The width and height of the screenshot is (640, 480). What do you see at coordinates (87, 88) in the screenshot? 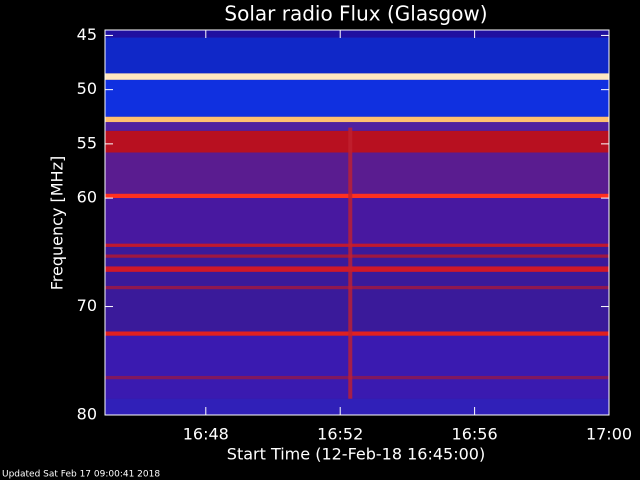
I see `y-tick-label: 50` at bounding box center [87, 88].